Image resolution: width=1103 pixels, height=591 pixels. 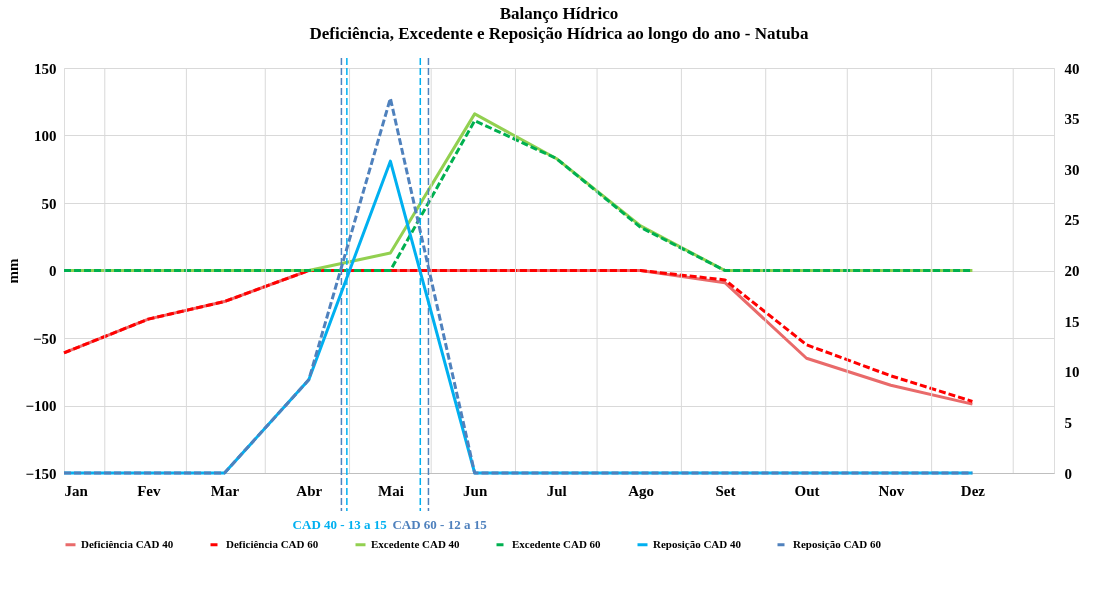 I want to click on x-tick-label: Jan, so click(x=76, y=490).